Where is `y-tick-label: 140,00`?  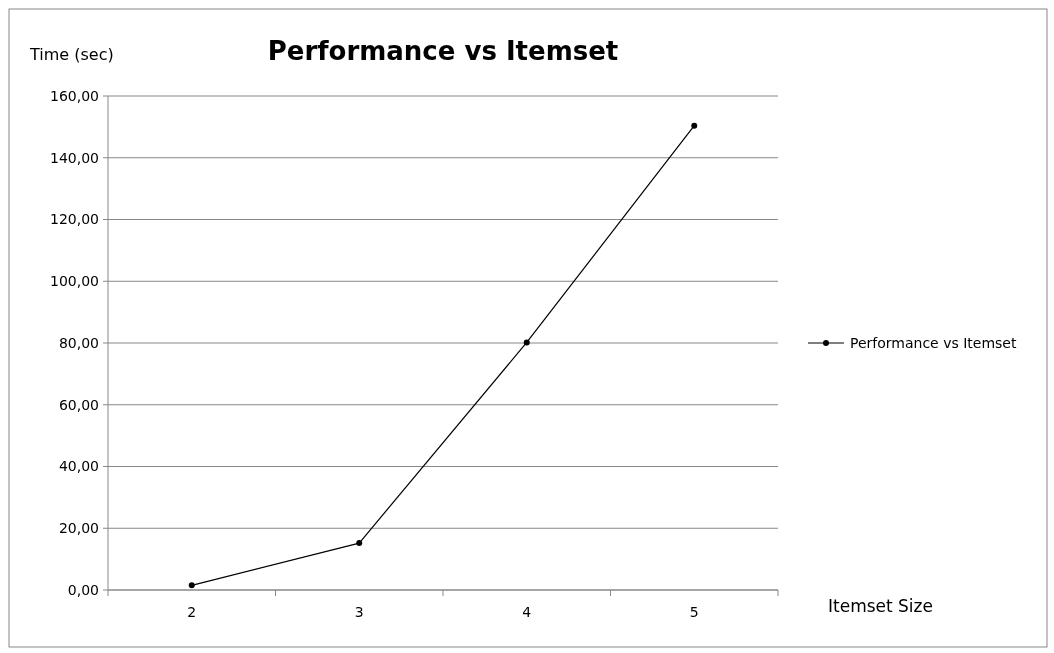 y-tick-label: 140,00 is located at coordinates (74, 157).